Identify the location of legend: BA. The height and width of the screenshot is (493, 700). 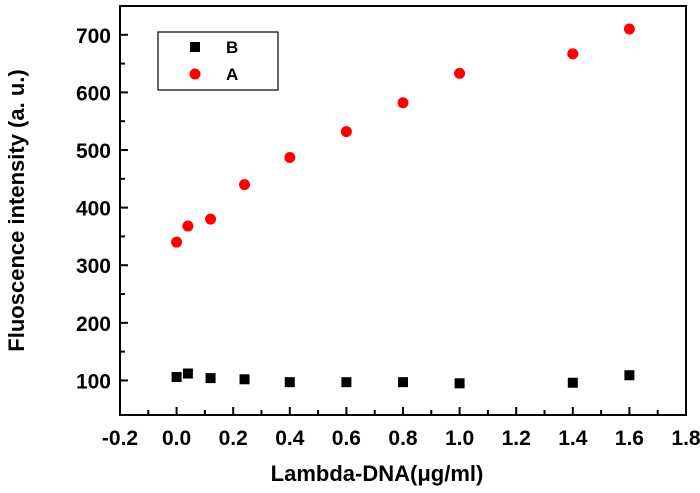
(218, 61).